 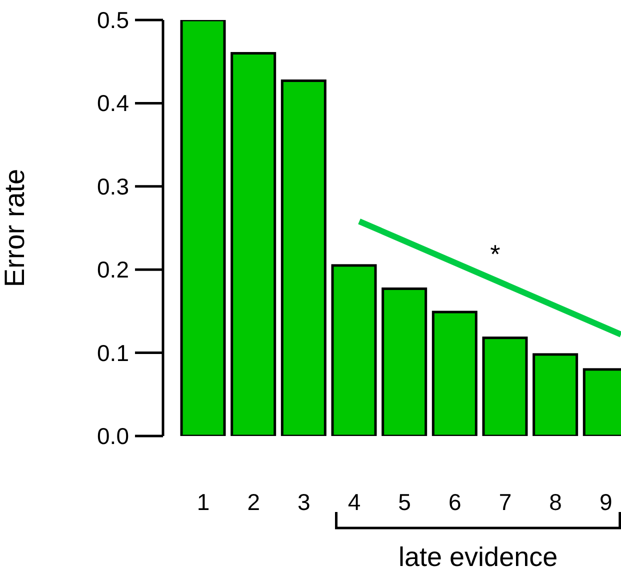 What do you see at coordinates (113, 353) in the screenshot?
I see `y-tick-label: 0.1` at bounding box center [113, 353].